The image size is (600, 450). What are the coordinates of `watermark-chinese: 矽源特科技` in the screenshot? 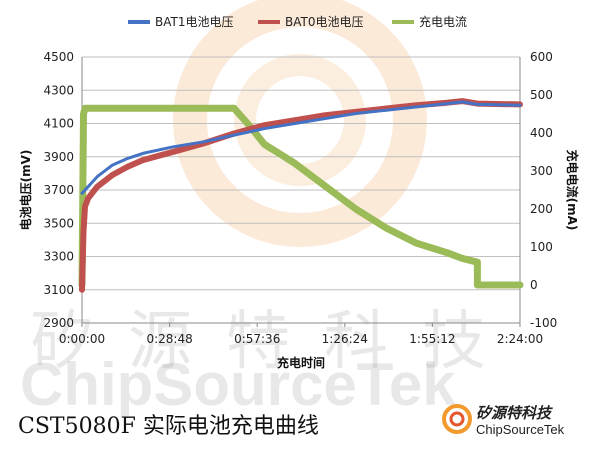 It's located at (275, 342).